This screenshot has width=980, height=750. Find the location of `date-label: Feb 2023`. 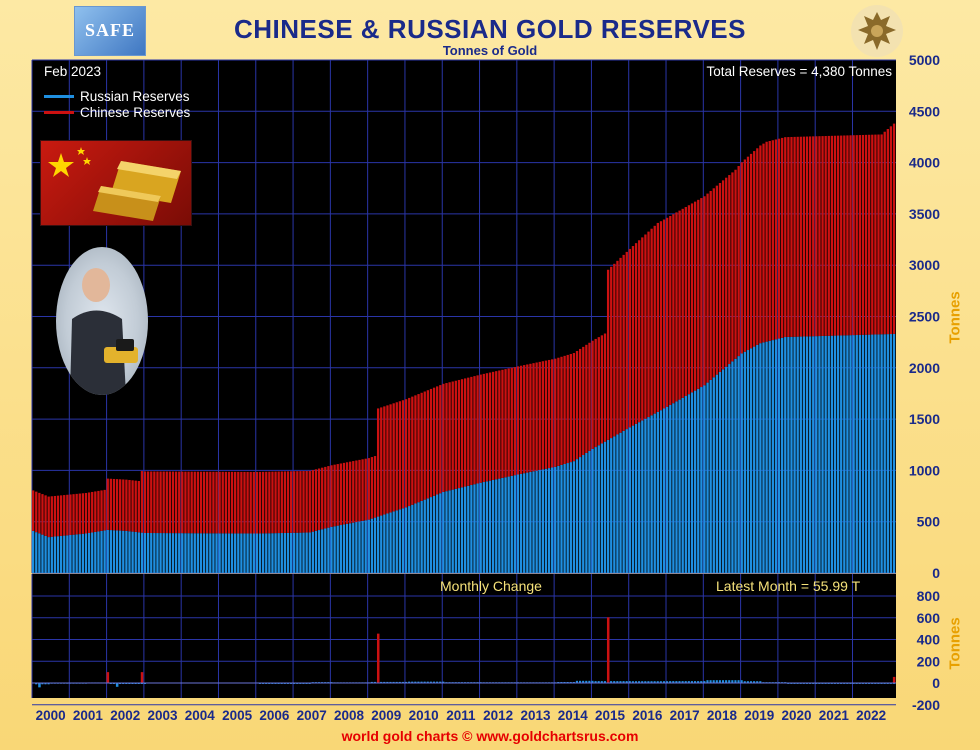

date-label: Feb 2023 is located at coordinates (73, 71).